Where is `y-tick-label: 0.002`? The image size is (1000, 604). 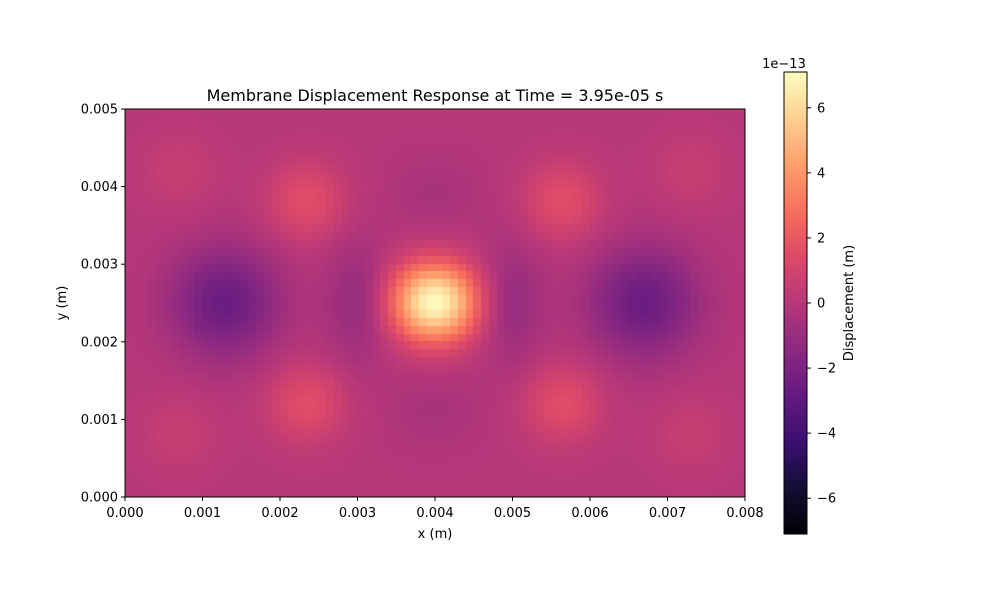 y-tick-label: 0.002 is located at coordinates (99, 342).